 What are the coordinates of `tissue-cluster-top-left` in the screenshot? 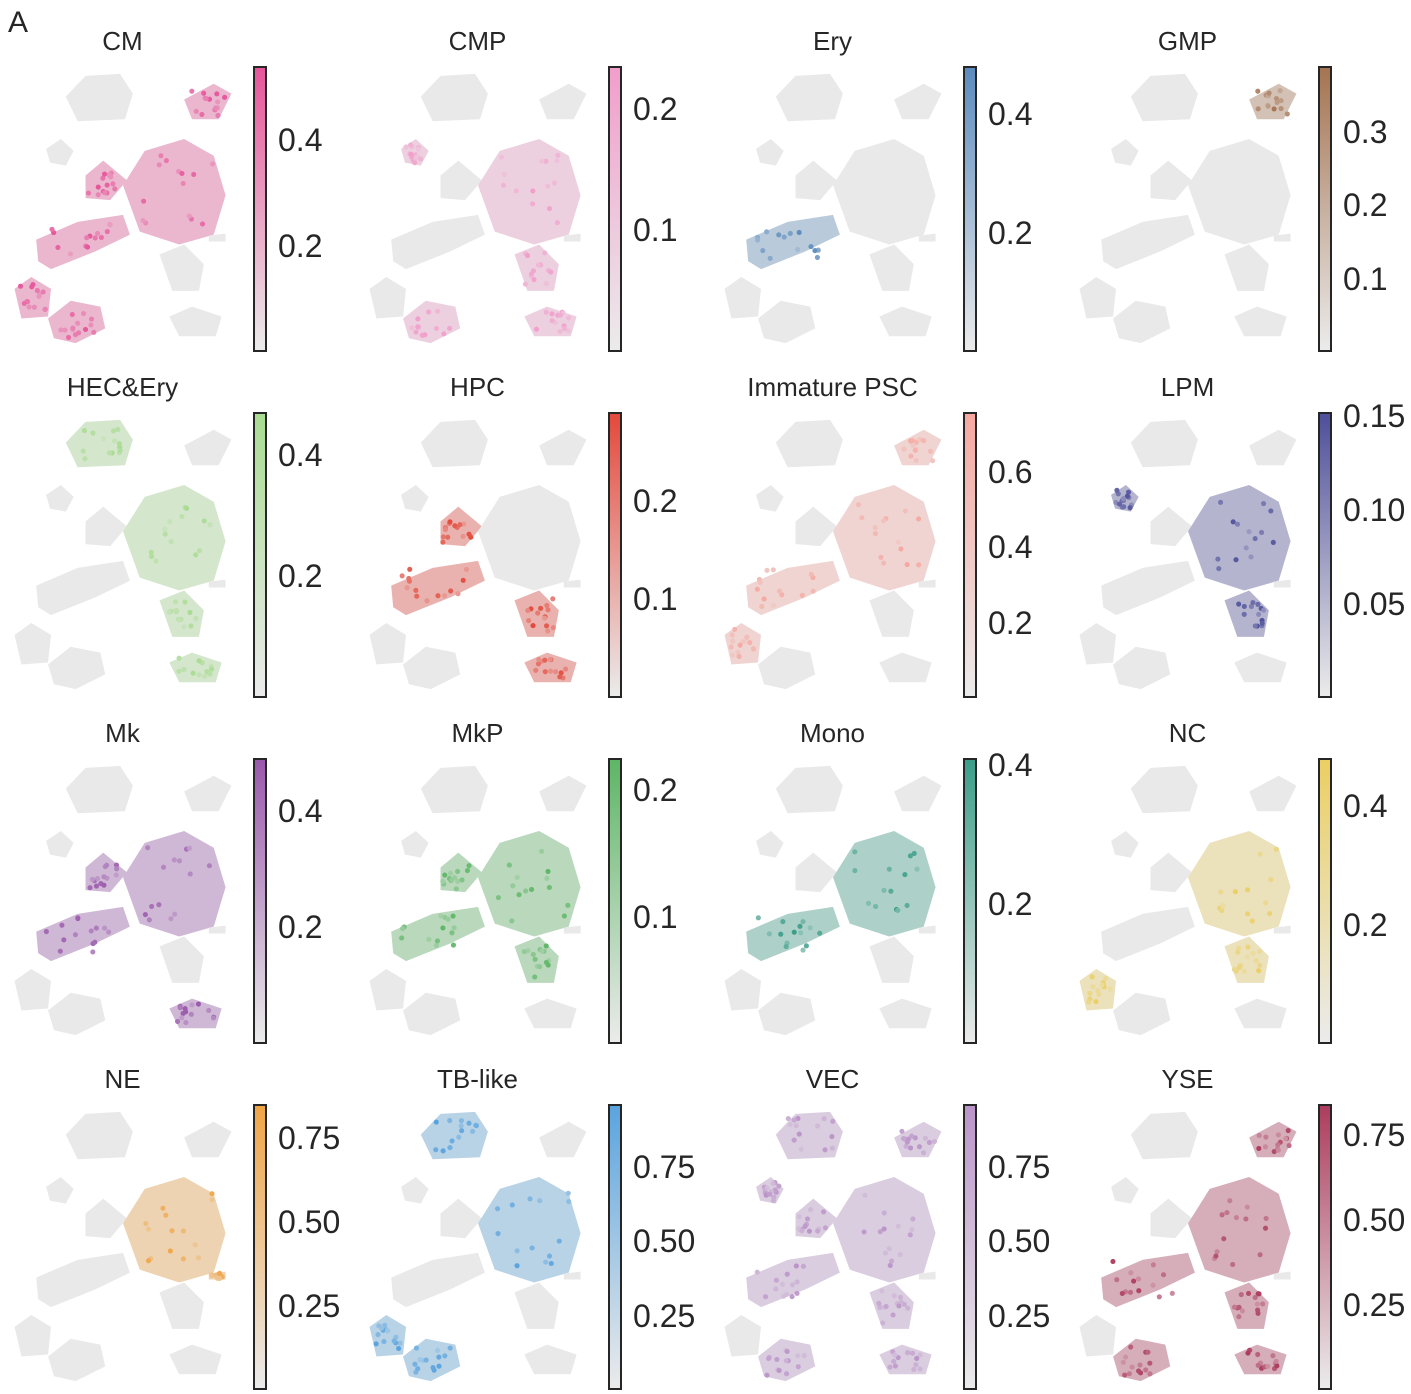 It's located at (809, 1135).